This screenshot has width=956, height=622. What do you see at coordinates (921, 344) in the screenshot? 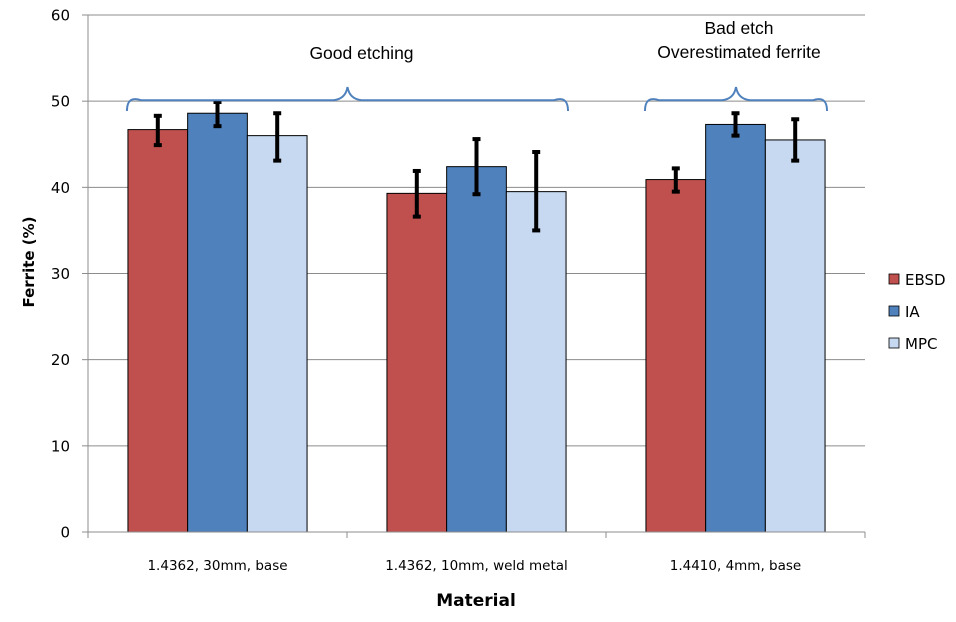
I see `legend-label-mpc: MPC` at bounding box center [921, 344].